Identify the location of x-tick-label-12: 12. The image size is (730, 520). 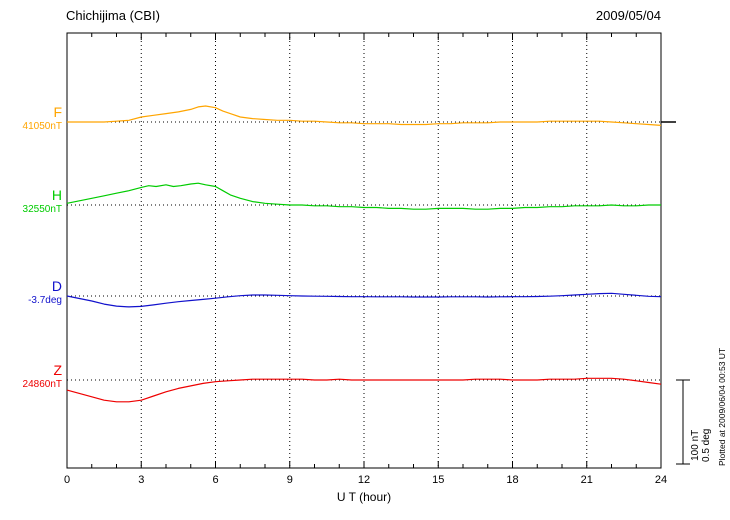
(364, 480).